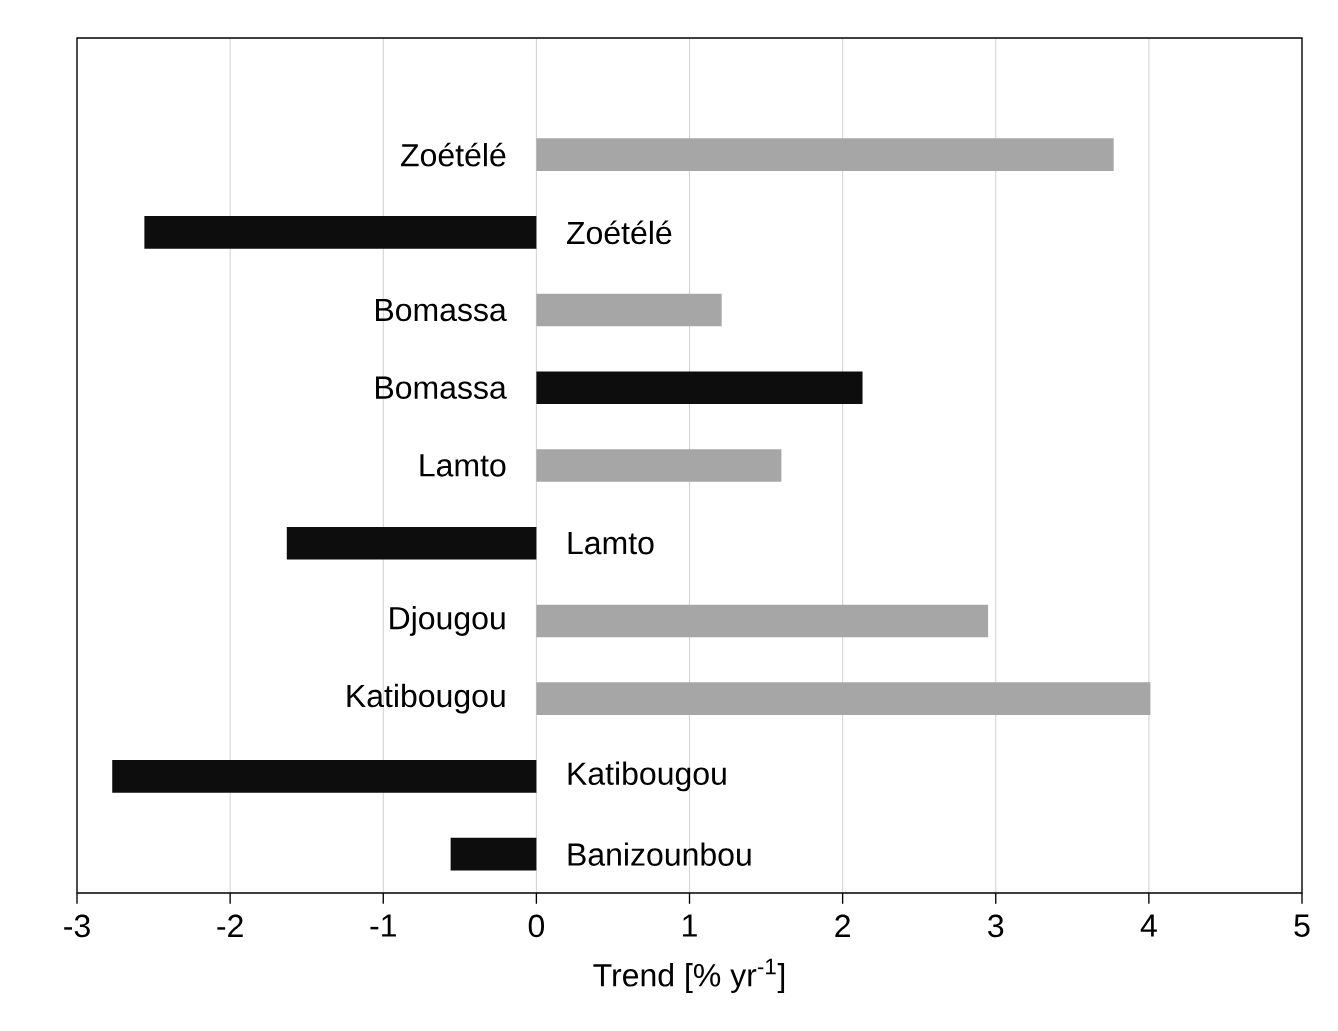 The image size is (1338, 1031). Describe the element at coordinates (230, 925) in the screenshot. I see `x-tick-label: -2` at that location.